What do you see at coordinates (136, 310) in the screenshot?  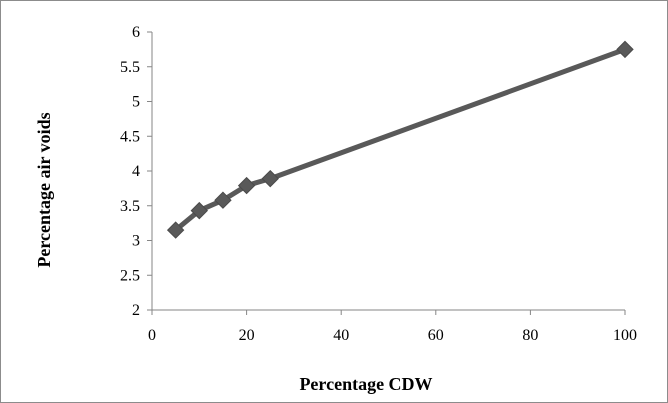 I see `y-tick-label: 2` at bounding box center [136, 310].